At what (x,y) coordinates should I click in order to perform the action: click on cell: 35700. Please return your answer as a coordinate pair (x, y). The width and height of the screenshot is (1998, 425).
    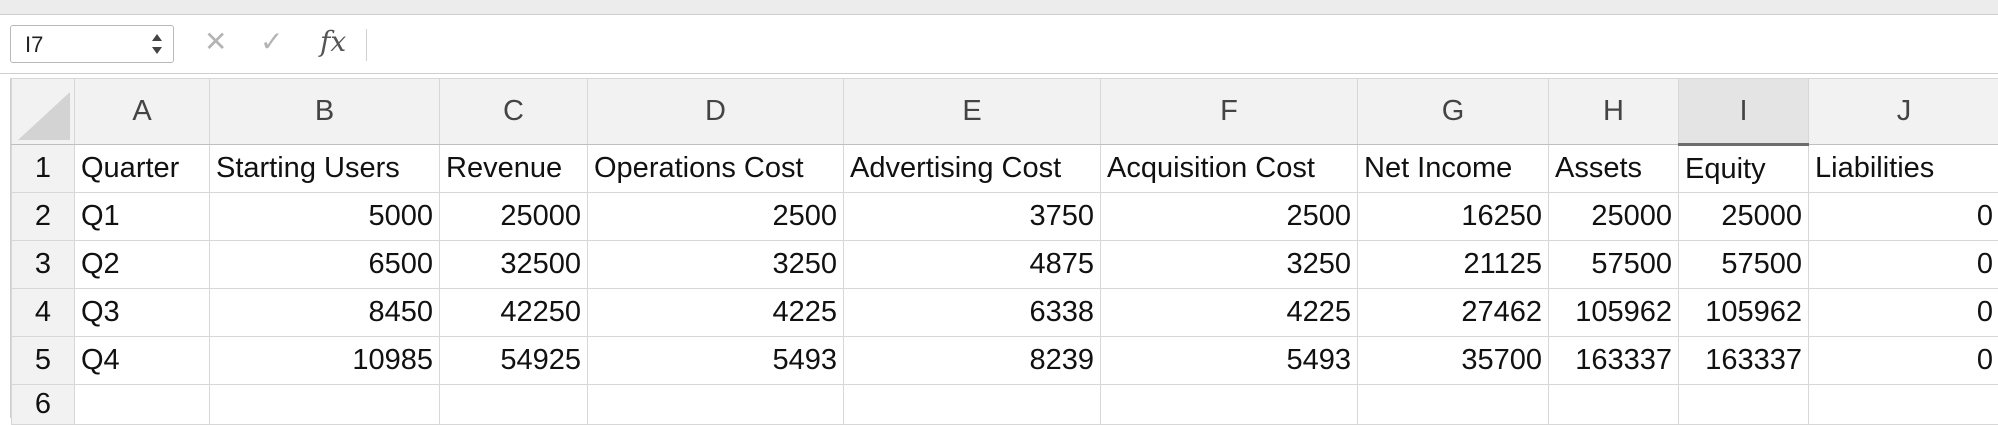
    Looking at the image, I should click on (1453, 361).